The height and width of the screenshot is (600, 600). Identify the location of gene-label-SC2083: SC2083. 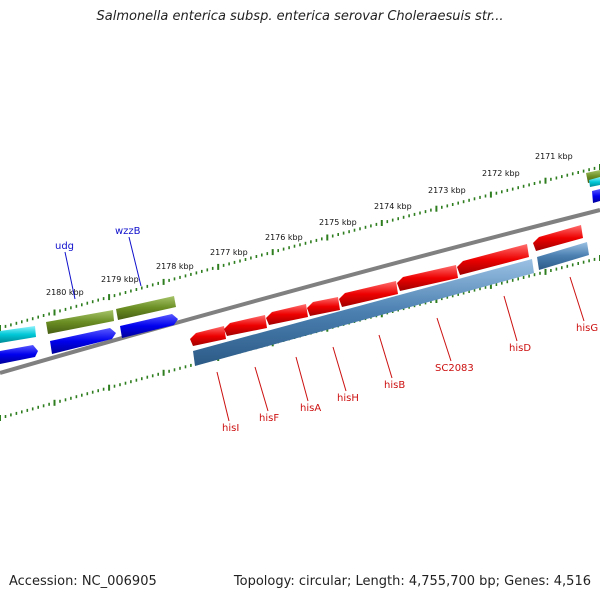
(454, 368).